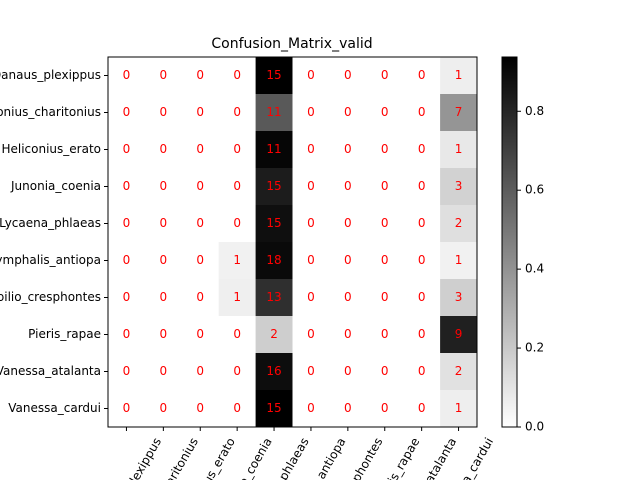 The image size is (640, 480). Describe the element at coordinates (534, 190) in the screenshot. I see `colorbar-tick-label: 0.6` at that location.